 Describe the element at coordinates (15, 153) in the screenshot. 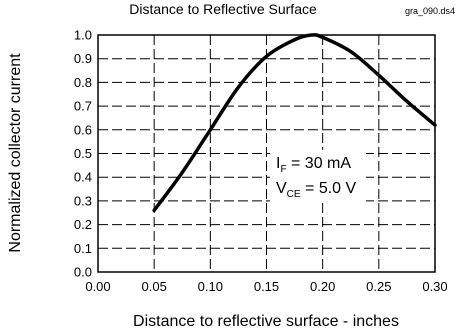

I see `y-axis-label: Normalized collector current` at that location.